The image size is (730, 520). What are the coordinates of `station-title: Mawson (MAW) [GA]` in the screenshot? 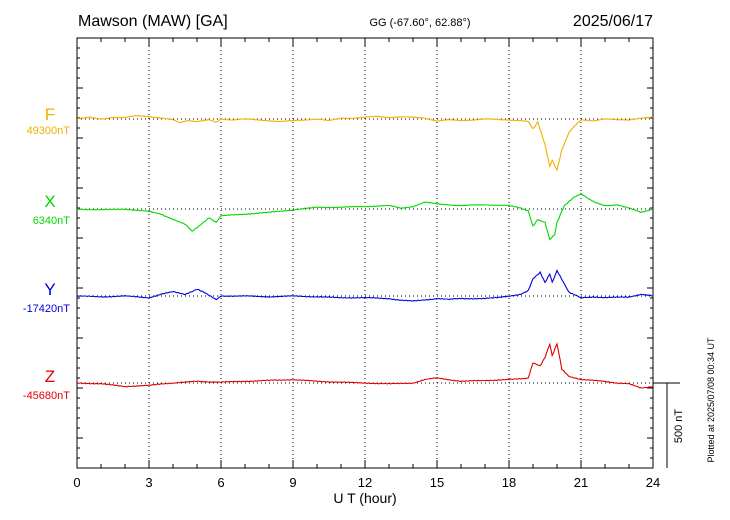 It's located at (153, 21).